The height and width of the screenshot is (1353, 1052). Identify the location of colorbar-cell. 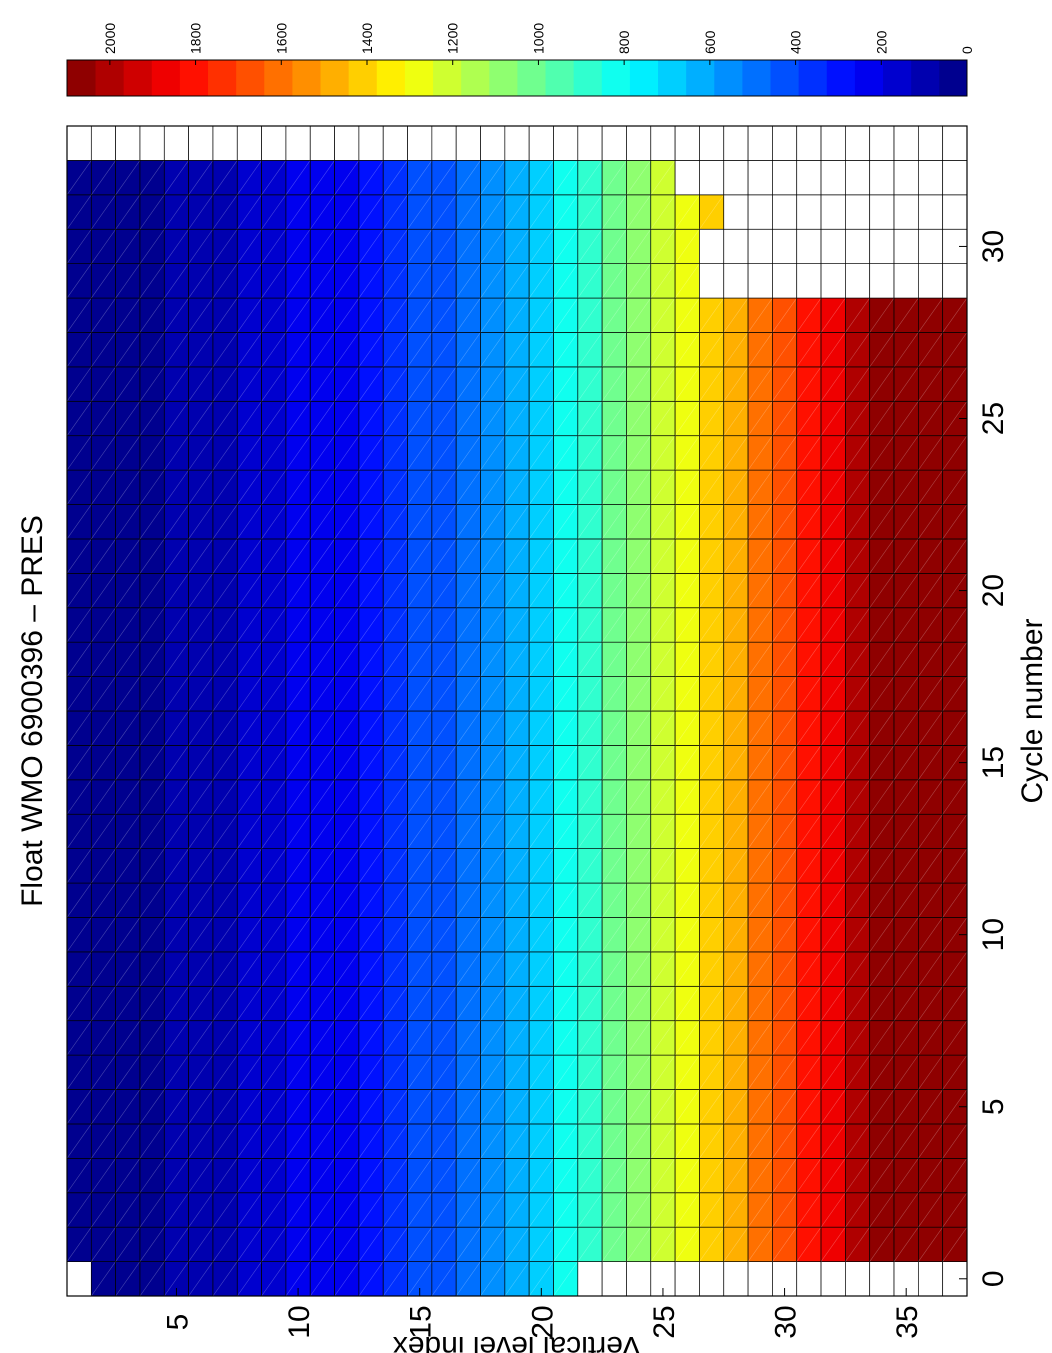
(447, 78).